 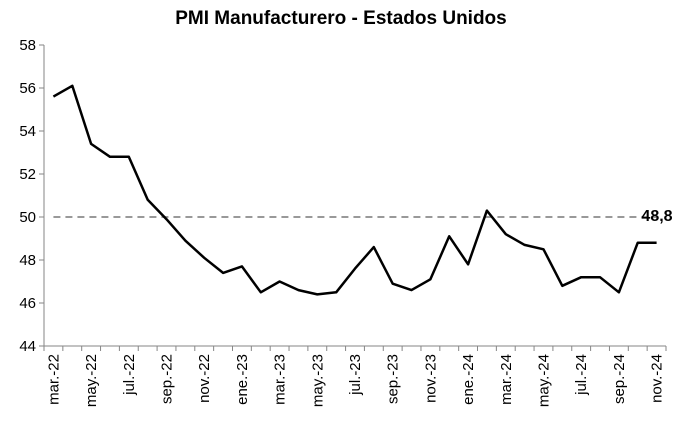 What do you see at coordinates (27, 303) in the screenshot?
I see `y-tick-label: 46` at bounding box center [27, 303].